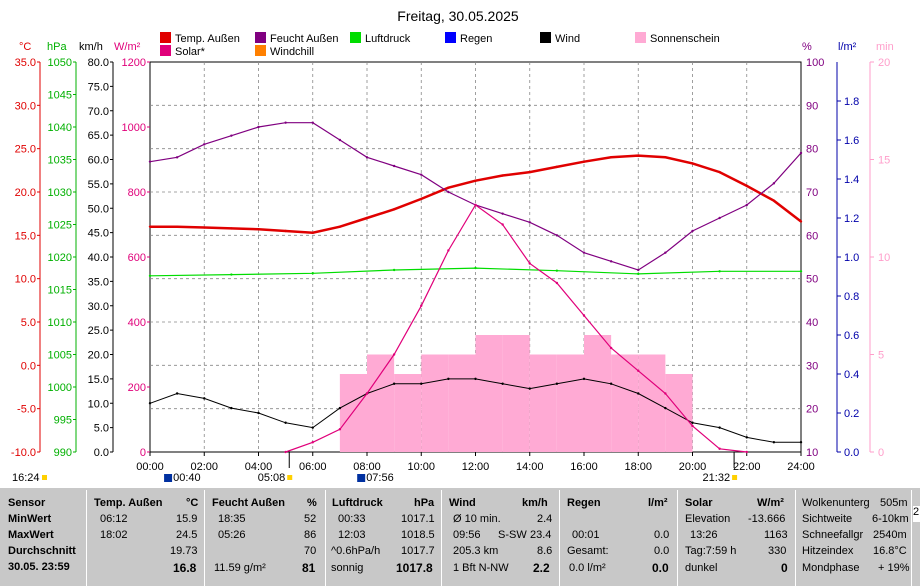 The image size is (920, 586). What do you see at coordinates (476, 467) in the screenshot?
I see `x-axis-tick: 12:00` at bounding box center [476, 467].